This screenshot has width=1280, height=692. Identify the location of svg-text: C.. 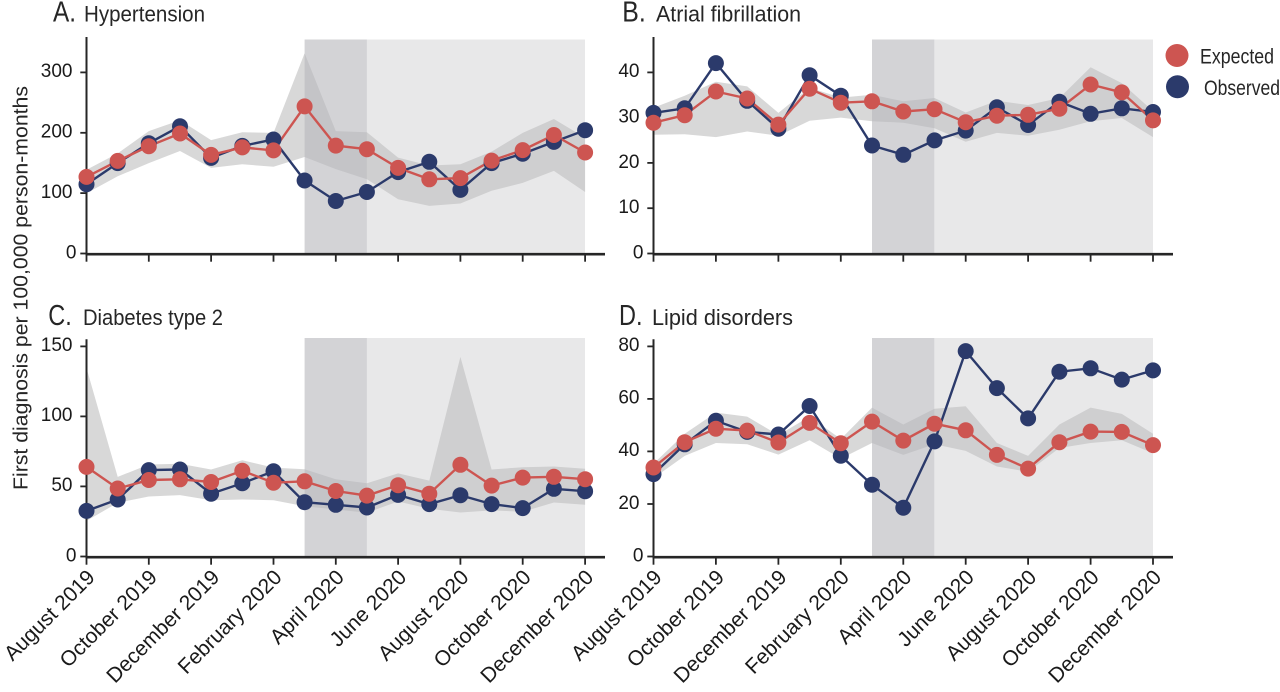
(60, 316).